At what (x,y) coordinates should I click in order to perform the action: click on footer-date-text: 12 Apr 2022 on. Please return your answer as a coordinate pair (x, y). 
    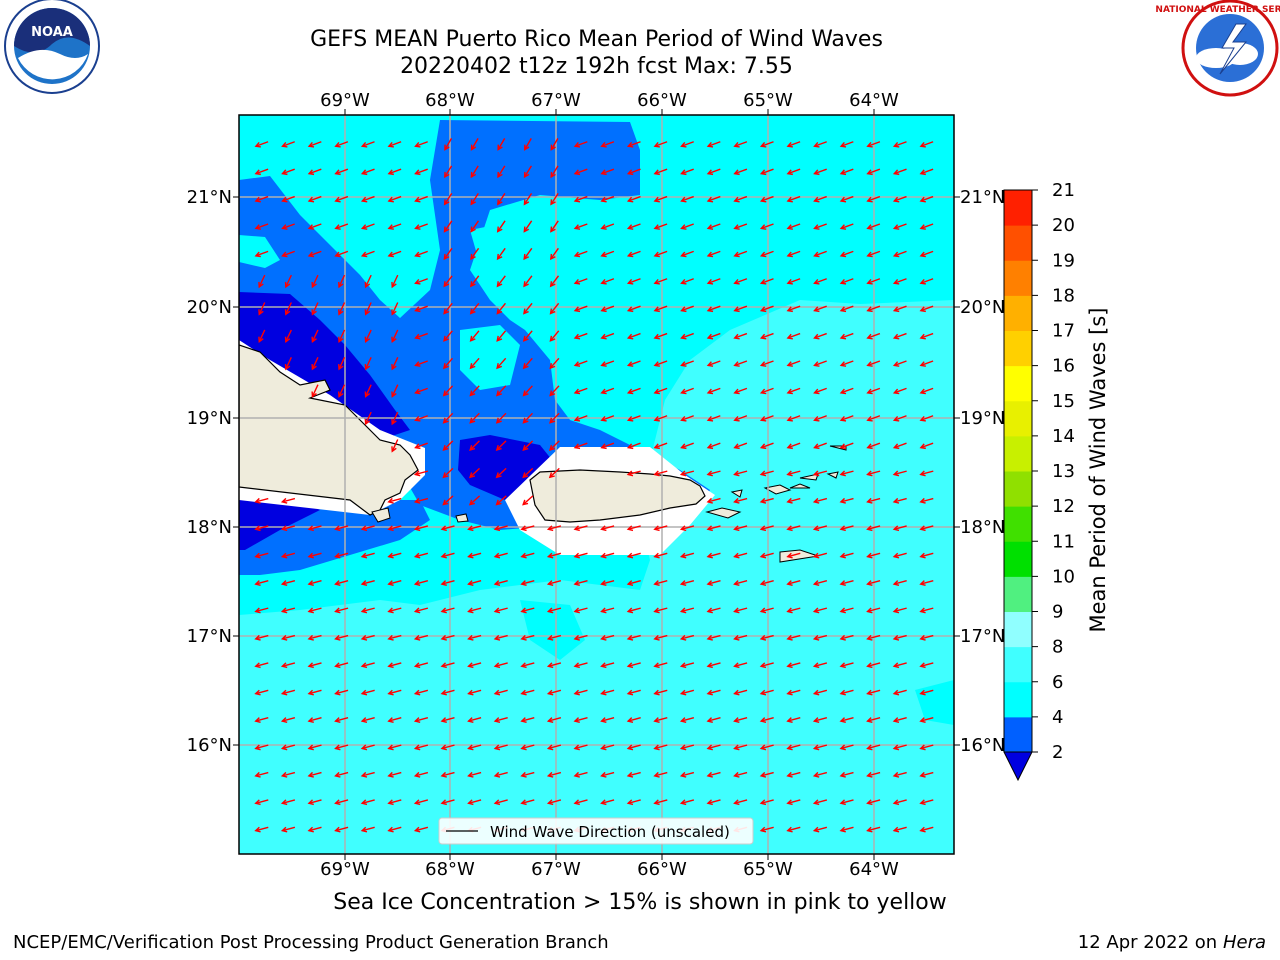
    Looking at the image, I should click on (1150, 942).